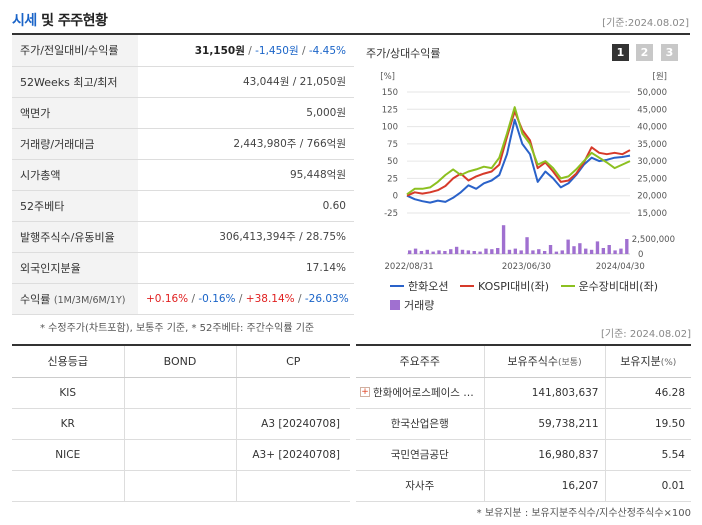 The width and height of the screenshot is (702, 525). I want to click on holder-shares: 59,738,211, so click(544, 424).